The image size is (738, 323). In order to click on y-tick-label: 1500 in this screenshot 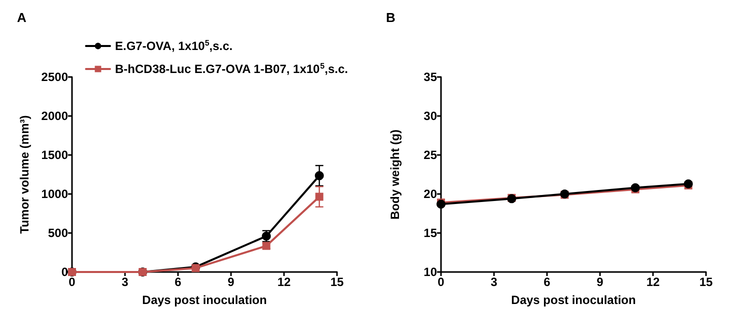, I will do `click(54, 155)`.